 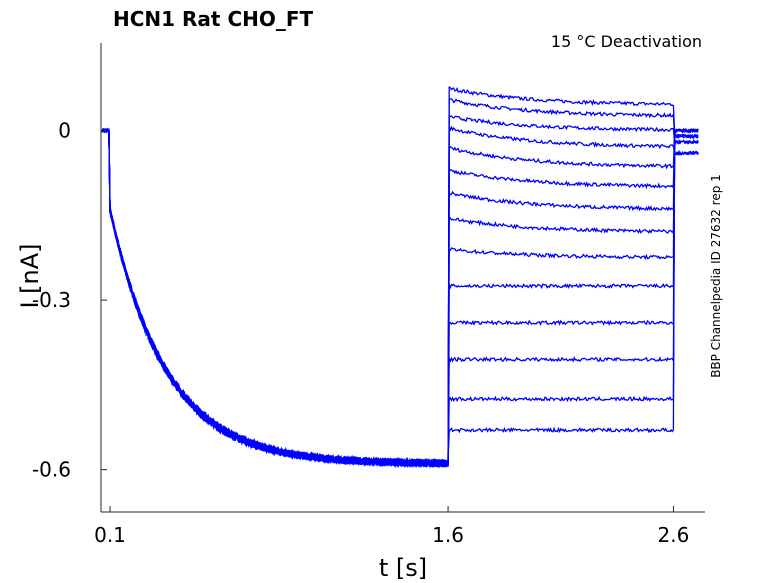 I want to click on side-label: BBP Channelpedia ID 27632 rep 1, so click(x=716, y=276).